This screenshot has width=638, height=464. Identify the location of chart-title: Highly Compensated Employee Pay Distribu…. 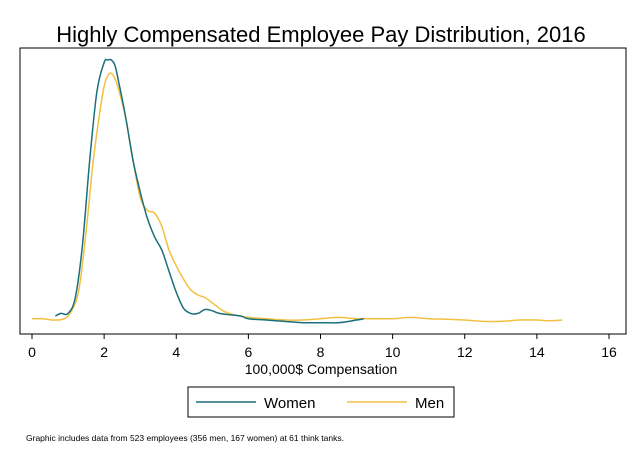
(321, 34).